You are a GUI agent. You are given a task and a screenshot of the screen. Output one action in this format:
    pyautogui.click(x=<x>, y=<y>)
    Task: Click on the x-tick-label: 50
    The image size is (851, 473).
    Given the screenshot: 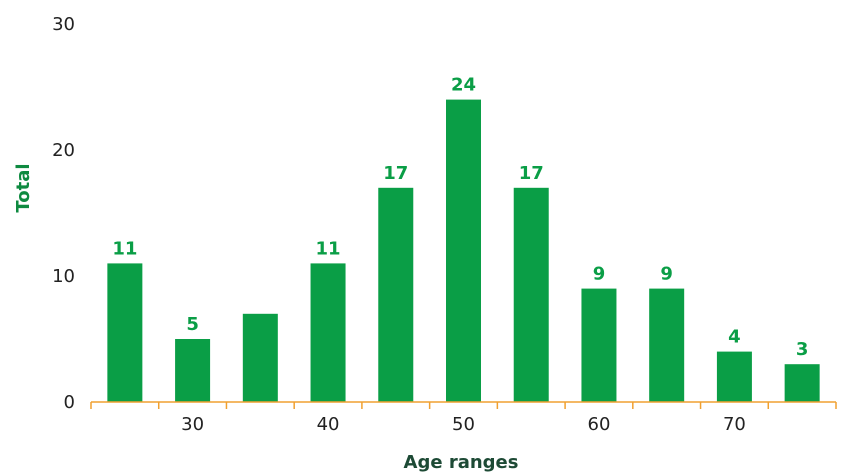 What is the action you would take?
    pyautogui.click(x=463, y=424)
    